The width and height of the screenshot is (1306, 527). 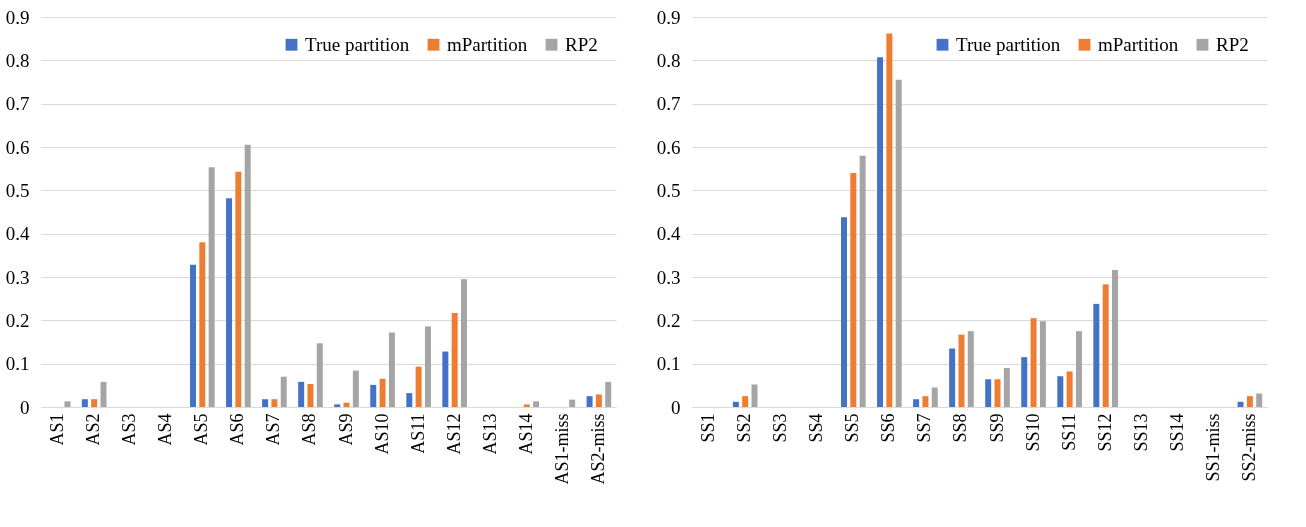 What do you see at coordinates (561, 449) in the screenshot?
I see `x-tick-label: AS1-miss` at bounding box center [561, 449].